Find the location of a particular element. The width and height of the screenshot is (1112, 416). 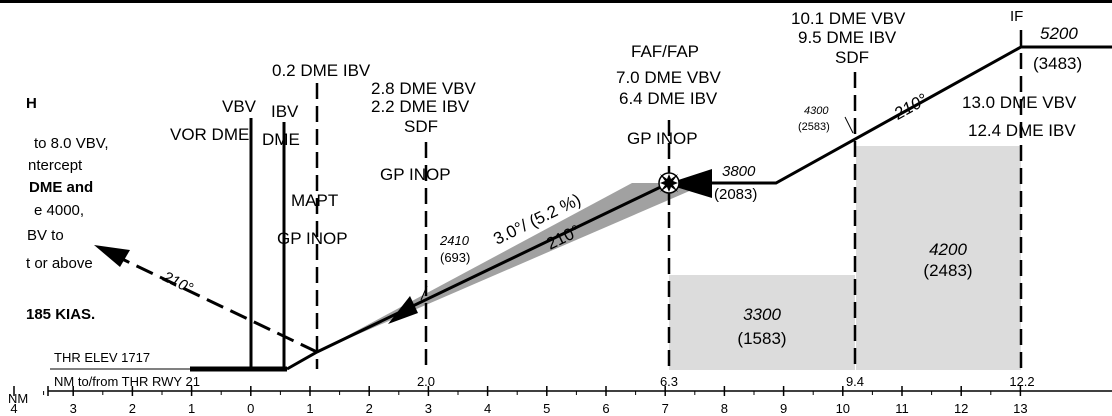

mapt-gp-inop: GP INOP is located at coordinates (312, 238).